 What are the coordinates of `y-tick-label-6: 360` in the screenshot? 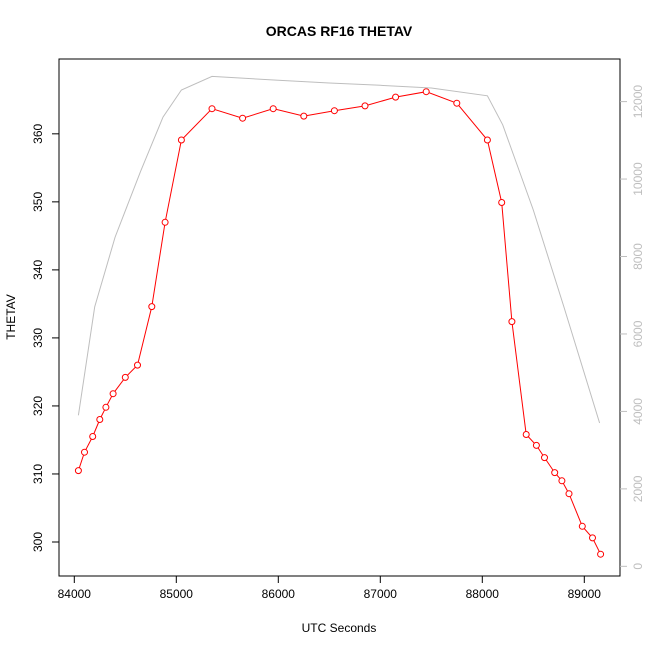 It's located at (38, 133).